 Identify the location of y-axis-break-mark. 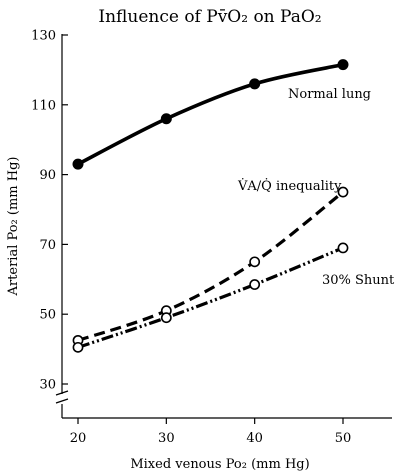
(62, 397).